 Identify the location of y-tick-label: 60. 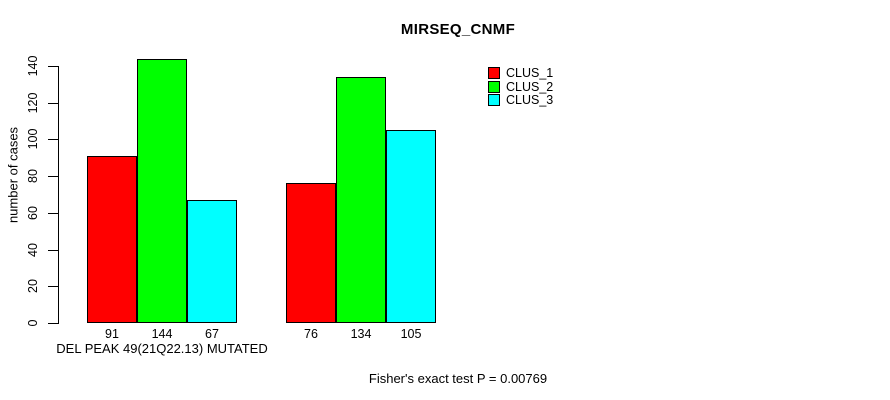
(33, 212).